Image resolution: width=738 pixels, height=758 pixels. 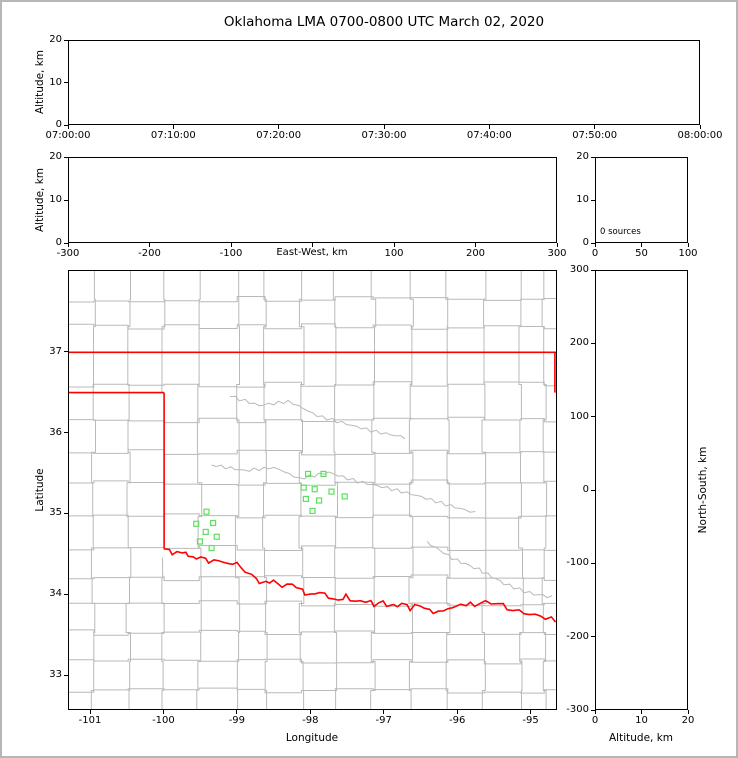 What do you see at coordinates (557, 253) in the screenshot?
I see `x-tick-label: 300` at bounding box center [557, 253].